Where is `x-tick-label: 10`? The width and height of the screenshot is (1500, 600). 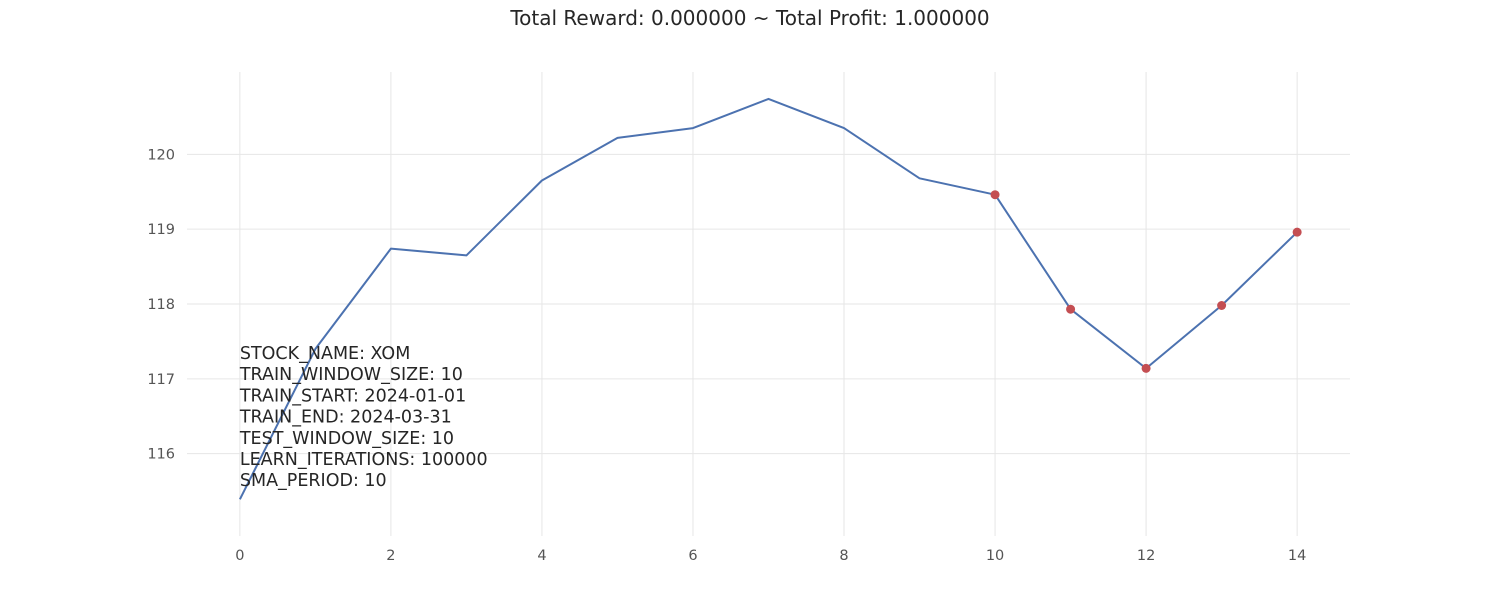 x-tick-label: 10 is located at coordinates (995, 556).